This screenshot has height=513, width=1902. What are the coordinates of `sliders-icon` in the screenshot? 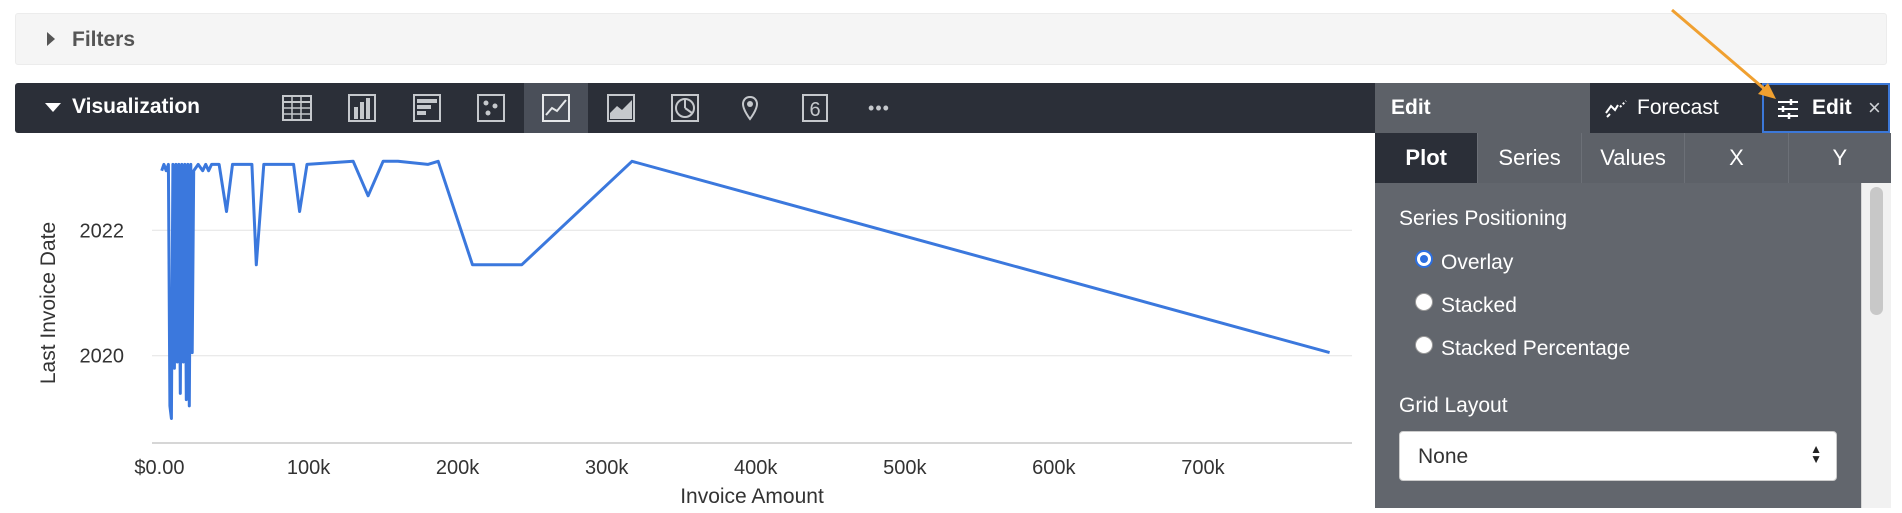 It's located at (1788, 109).